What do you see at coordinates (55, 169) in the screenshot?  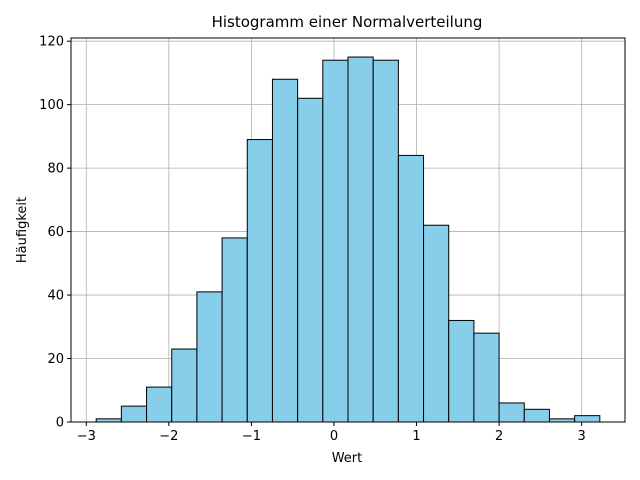 I see `y-tick-label: 80` at bounding box center [55, 169].